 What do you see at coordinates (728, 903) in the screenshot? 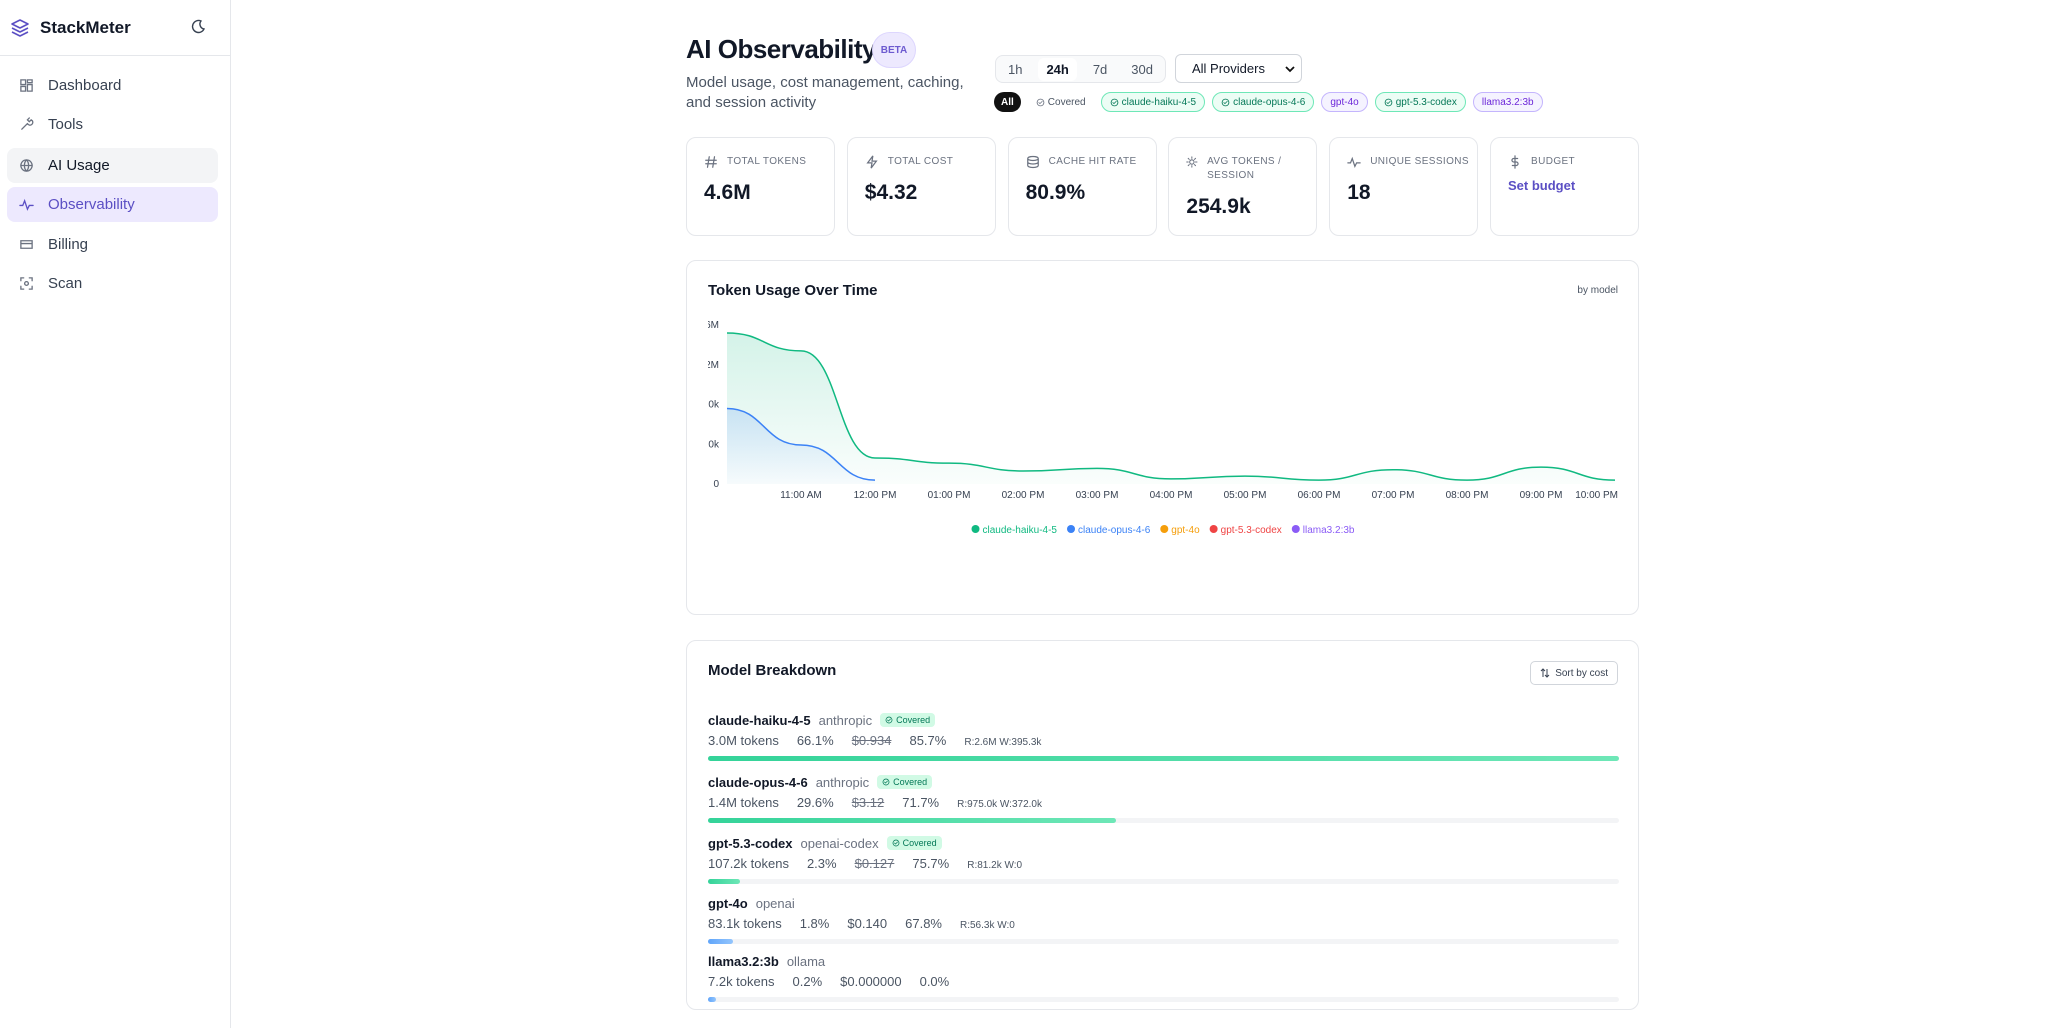
I see `model-name: gpt-4o` at bounding box center [728, 903].